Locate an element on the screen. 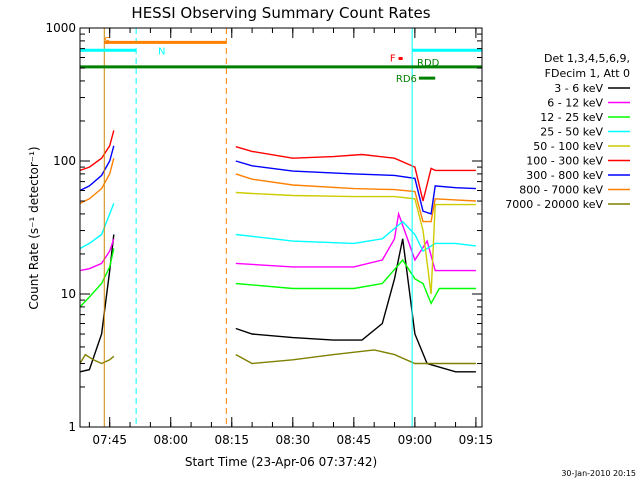 This screenshot has width=640, height=480. y-tick-label-1: 10 is located at coordinates (68, 294).